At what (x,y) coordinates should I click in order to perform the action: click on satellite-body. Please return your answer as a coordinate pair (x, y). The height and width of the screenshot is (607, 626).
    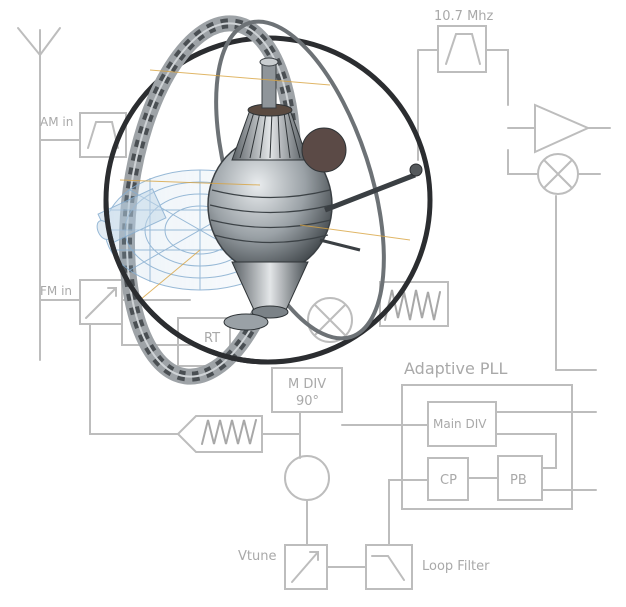
    Looking at the image, I should click on (277, 194).